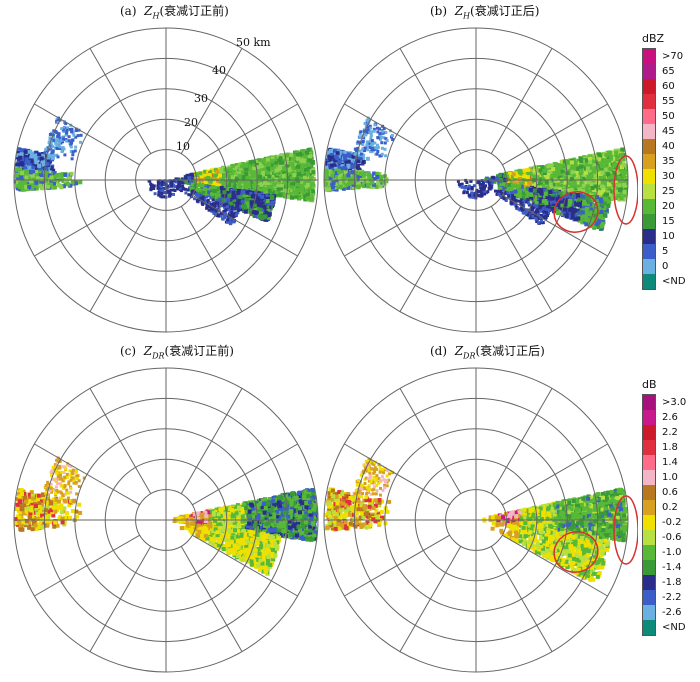  What do you see at coordinates (253, 42) in the screenshot?
I see `range-label: 50 km` at bounding box center [253, 42].